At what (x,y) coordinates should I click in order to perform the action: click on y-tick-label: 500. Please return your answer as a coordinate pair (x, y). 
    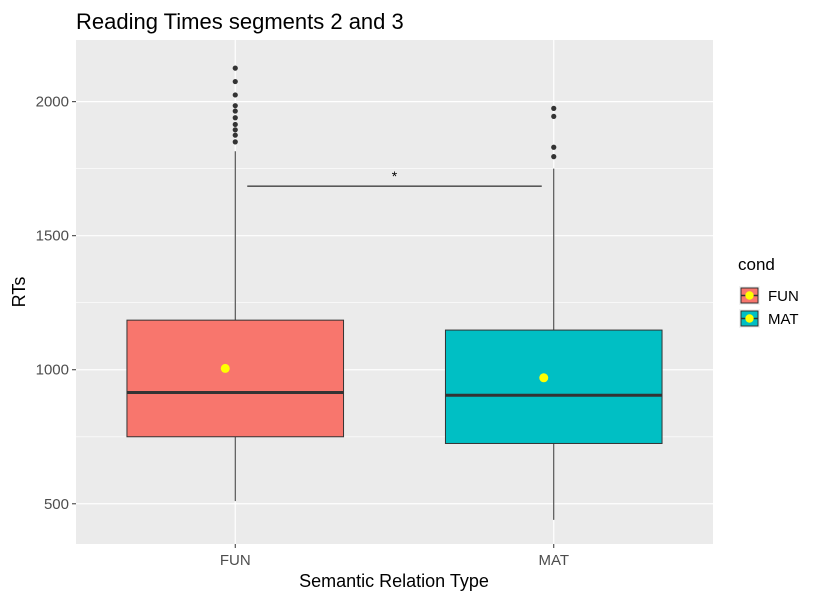
    Looking at the image, I should click on (56, 504).